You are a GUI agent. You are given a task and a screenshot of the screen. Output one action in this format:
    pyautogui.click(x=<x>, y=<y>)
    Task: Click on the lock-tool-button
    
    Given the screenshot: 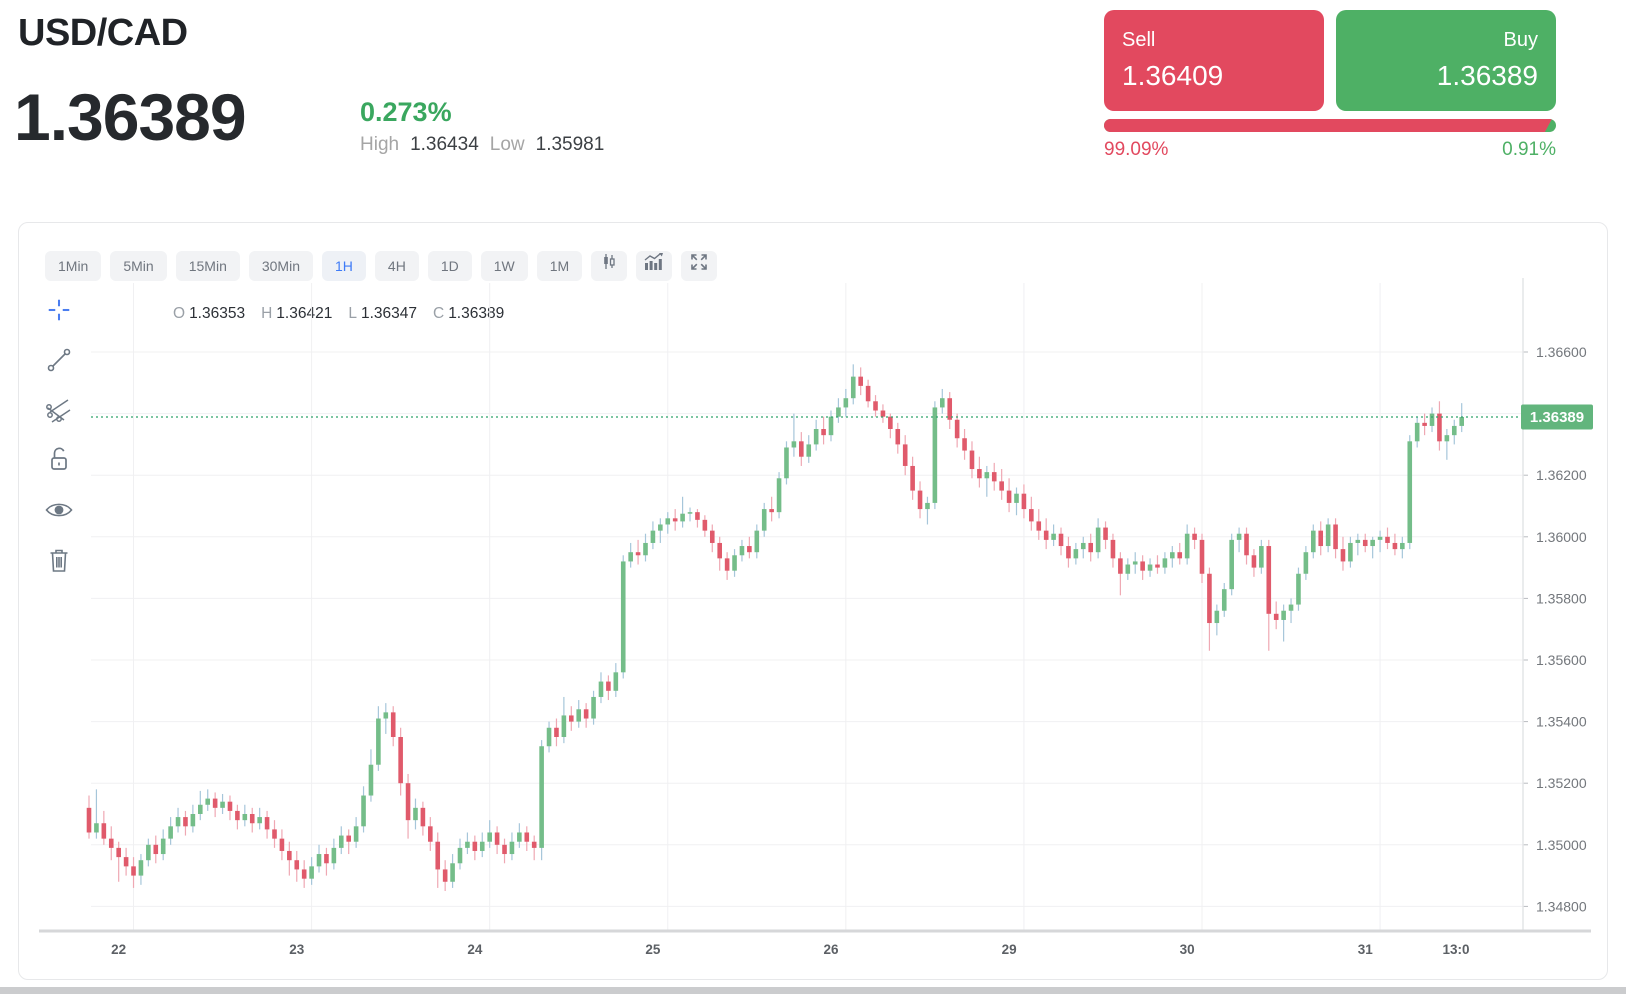 What is the action you would take?
    pyautogui.click(x=59, y=461)
    